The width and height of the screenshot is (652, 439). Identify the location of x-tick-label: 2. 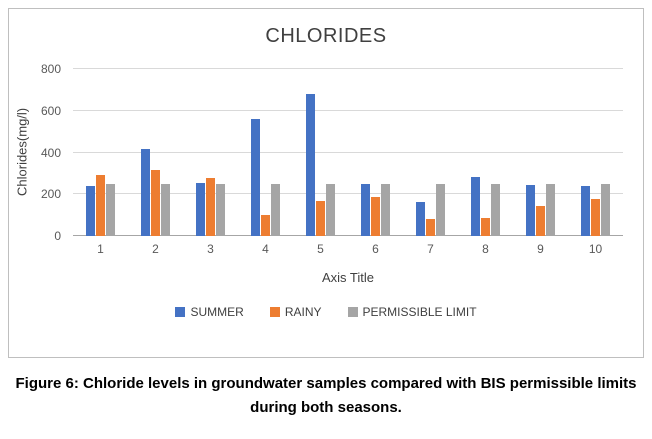
(155, 249).